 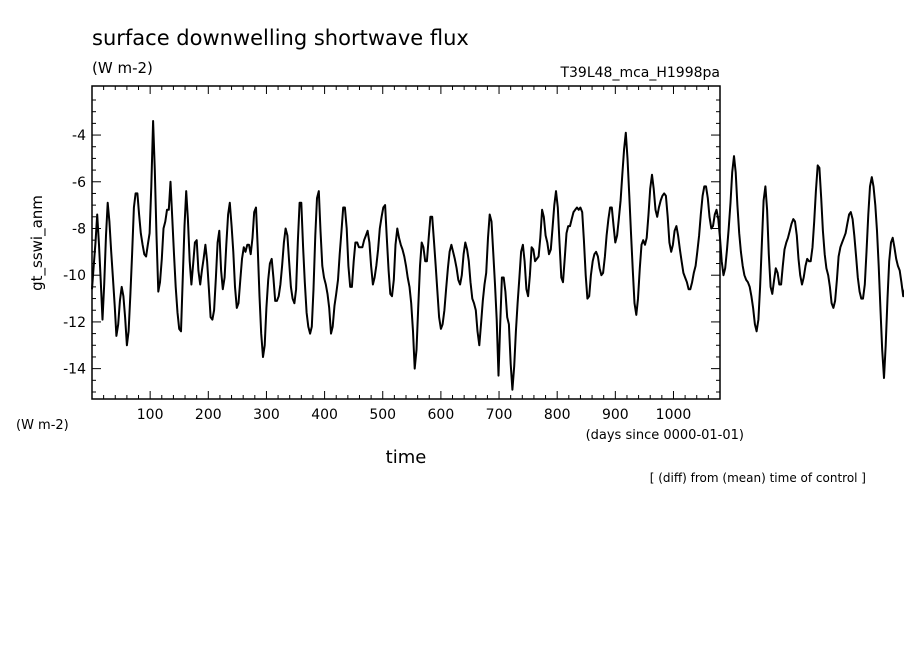 I want to click on y-tick-label: -6, so click(x=79, y=183).